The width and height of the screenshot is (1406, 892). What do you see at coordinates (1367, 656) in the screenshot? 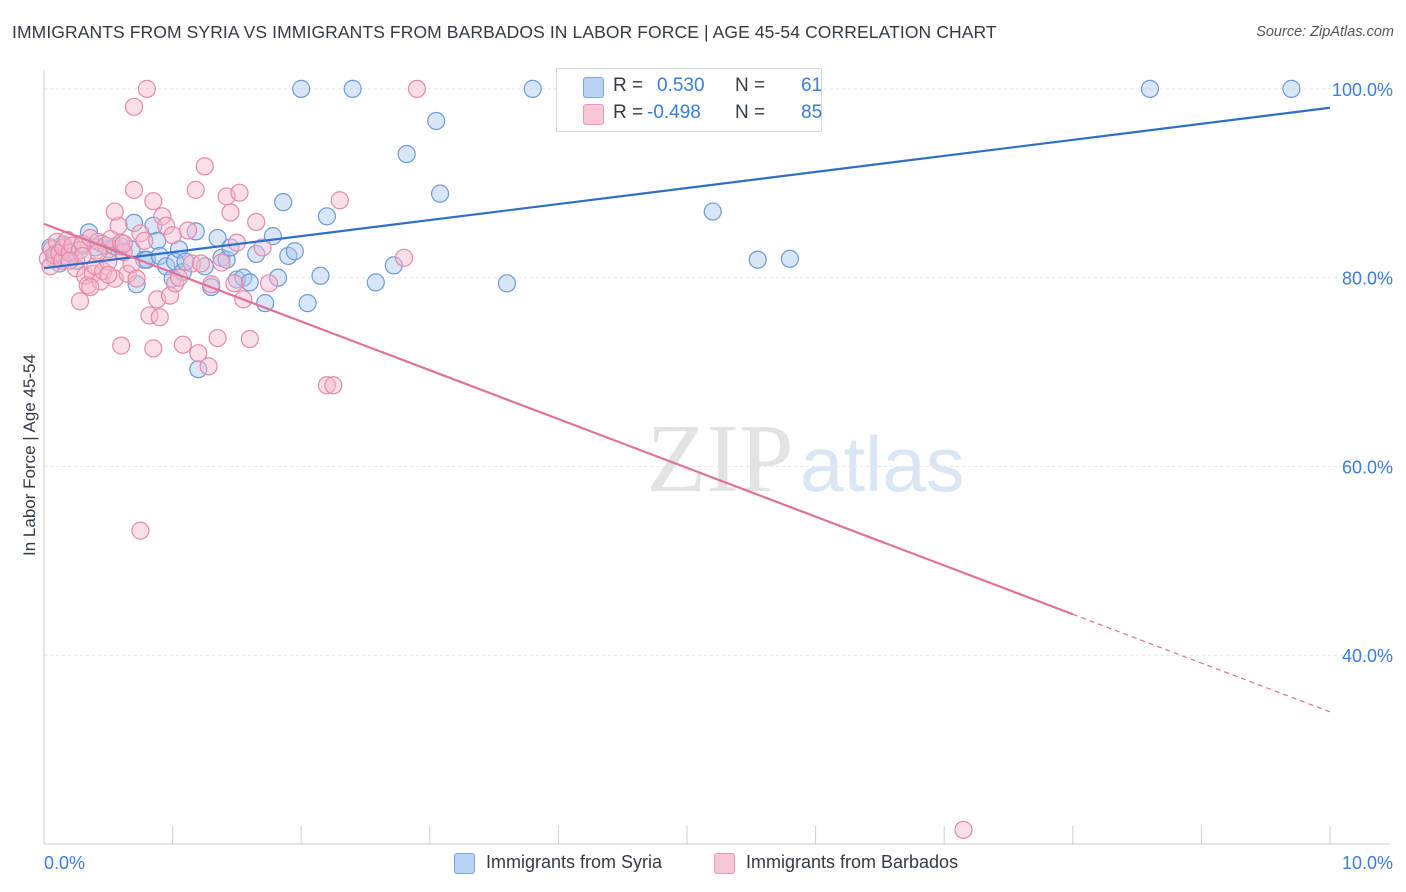
I see `y-tick-label: 40.0%` at bounding box center [1367, 656].